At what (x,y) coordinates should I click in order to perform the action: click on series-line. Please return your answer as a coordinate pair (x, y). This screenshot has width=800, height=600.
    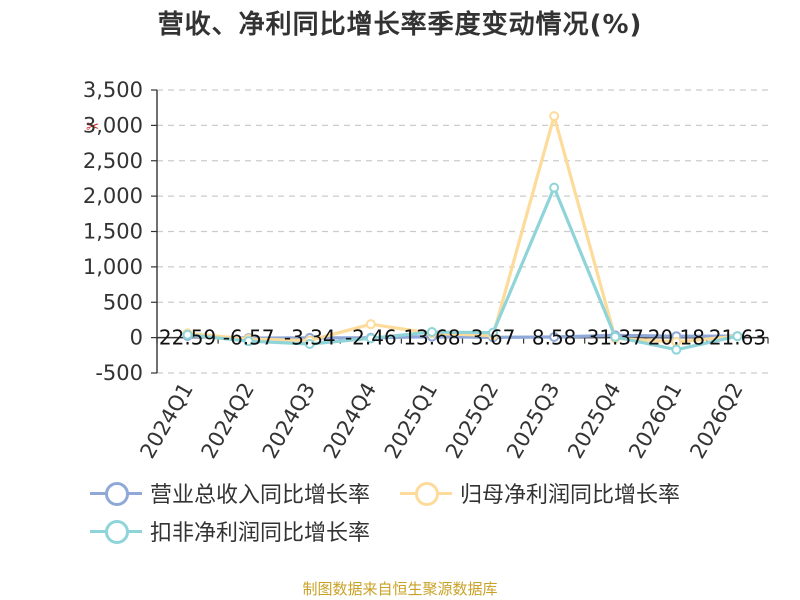
    Looking at the image, I should click on (462, 336).